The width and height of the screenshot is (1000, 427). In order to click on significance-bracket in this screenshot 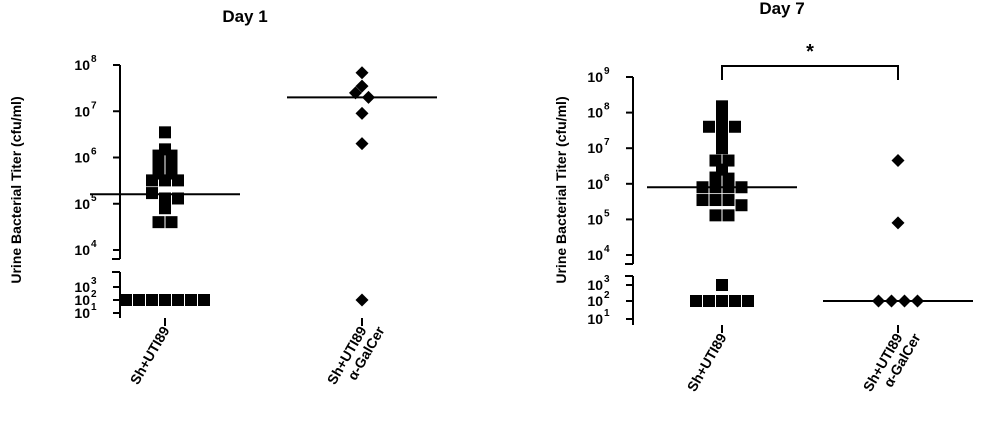, I will do `click(810, 72)`.